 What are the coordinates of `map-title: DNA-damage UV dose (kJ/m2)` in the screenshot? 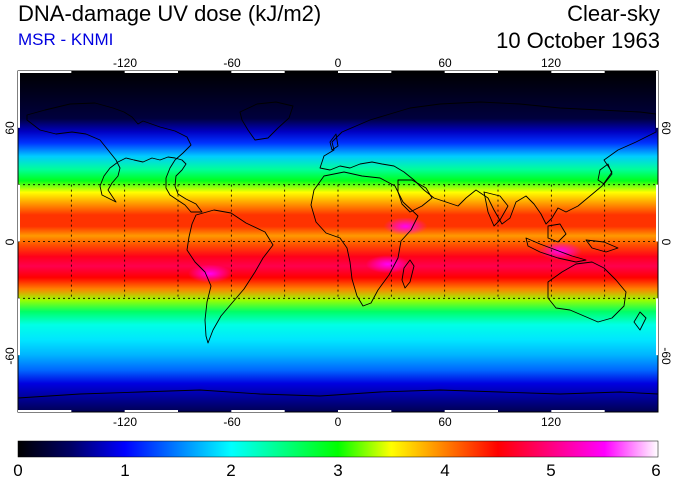 It's located at (170, 13).